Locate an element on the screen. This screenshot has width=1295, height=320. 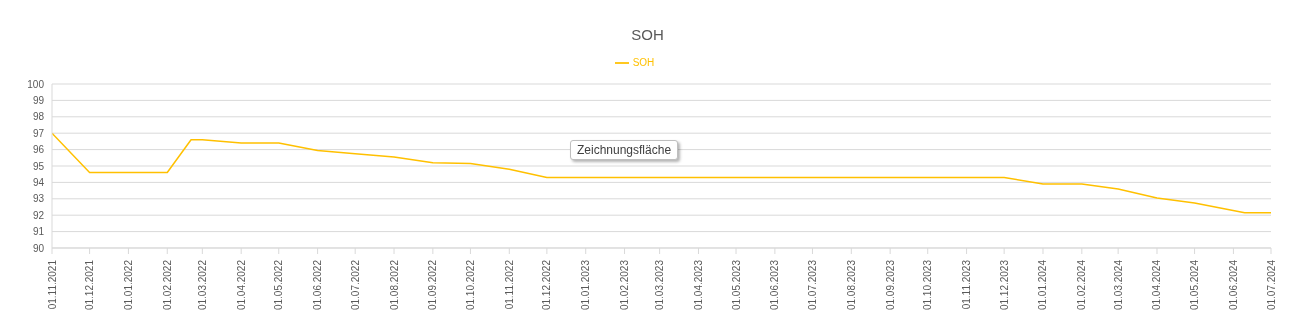
x-tick-label: 01.04.2022 is located at coordinates (241, 285).